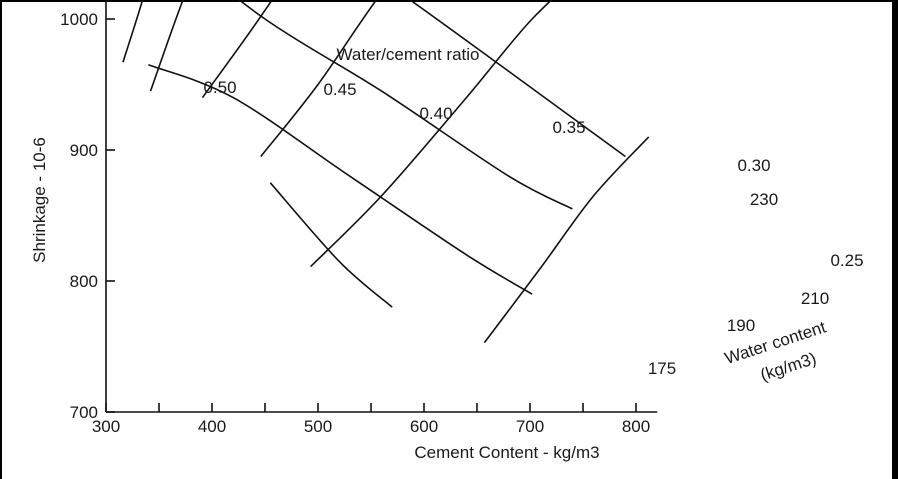 The image size is (898, 479). Describe the element at coordinates (106, 426) in the screenshot. I see `x-tick-label: 300` at that location.